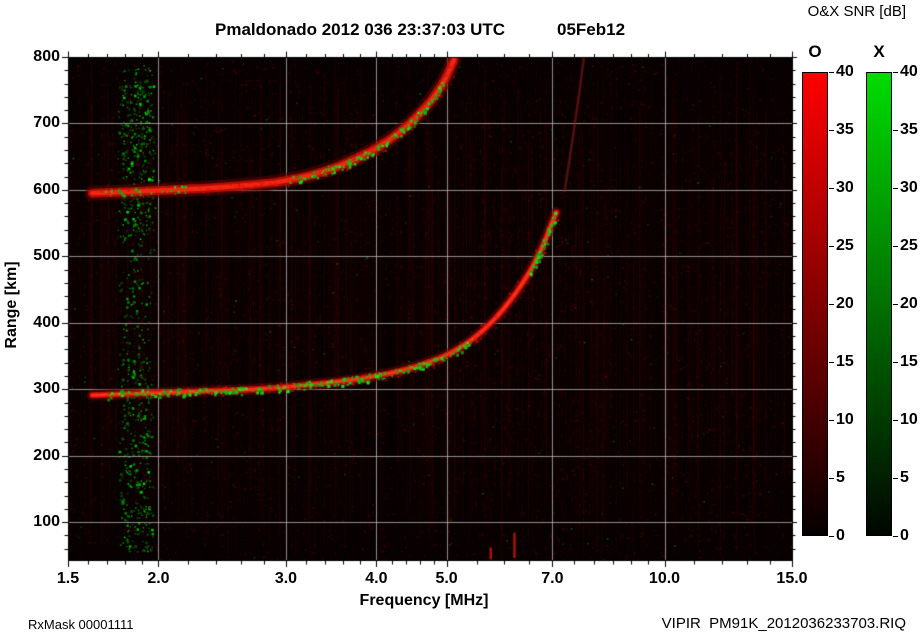 This screenshot has height=636, width=922. Describe the element at coordinates (158, 578) in the screenshot. I see `x-tick-label: 2.0` at that location.